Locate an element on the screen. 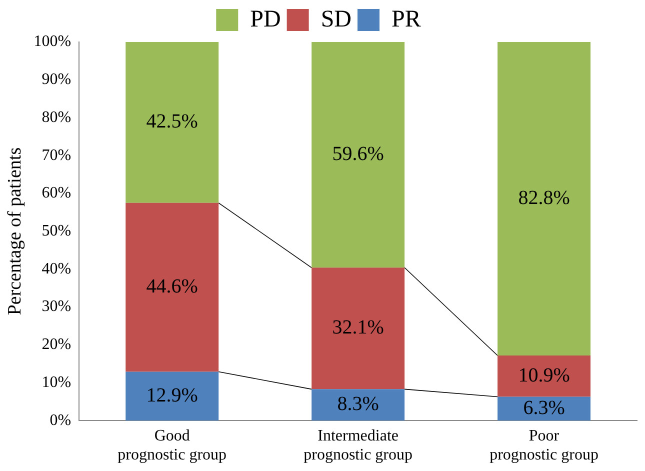 Image resolution: width=645 pixels, height=471 pixels. y-tick-label: 80% is located at coordinates (57, 117).